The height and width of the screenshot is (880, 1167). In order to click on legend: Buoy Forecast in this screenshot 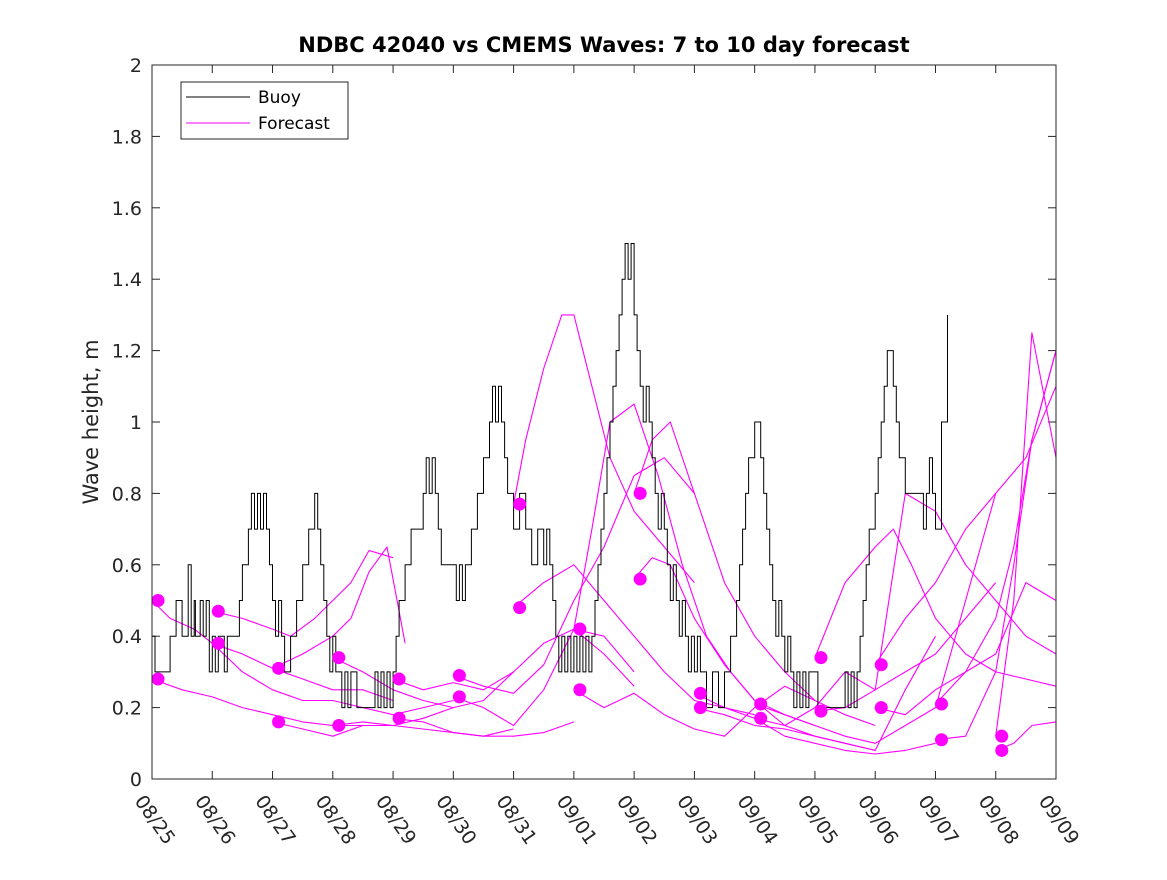, I will do `click(264, 110)`.